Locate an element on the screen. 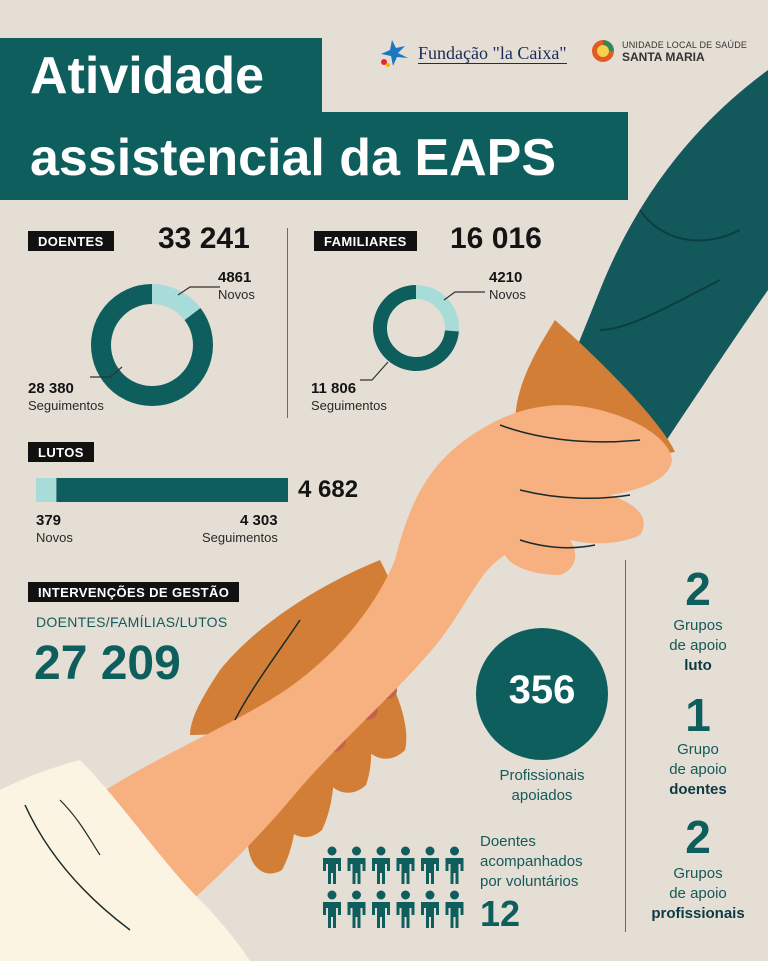  familiares-tag: FAMILIARES is located at coordinates (365, 241).